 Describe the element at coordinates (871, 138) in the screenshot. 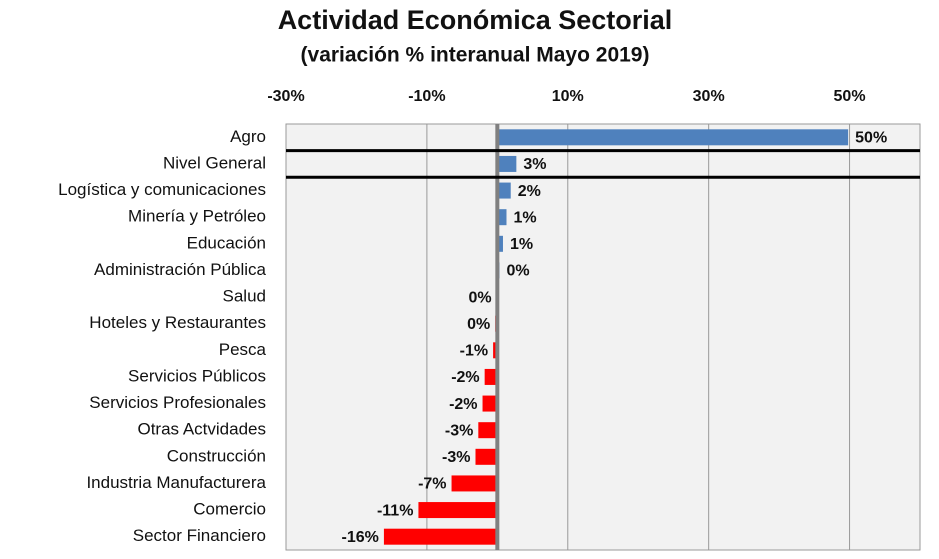

I see `value-label: 50%` at that location.